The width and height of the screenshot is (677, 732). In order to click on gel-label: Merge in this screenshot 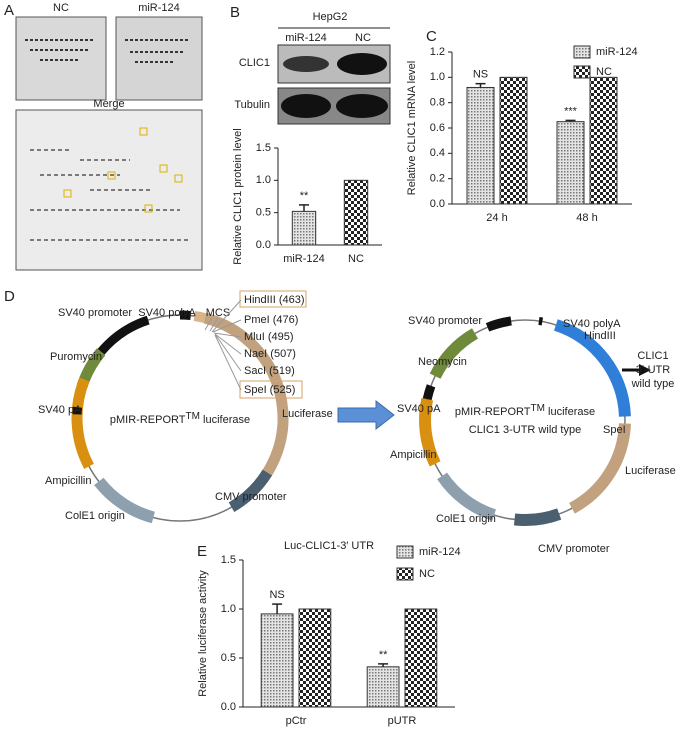, I will do `click(108, 104)`.